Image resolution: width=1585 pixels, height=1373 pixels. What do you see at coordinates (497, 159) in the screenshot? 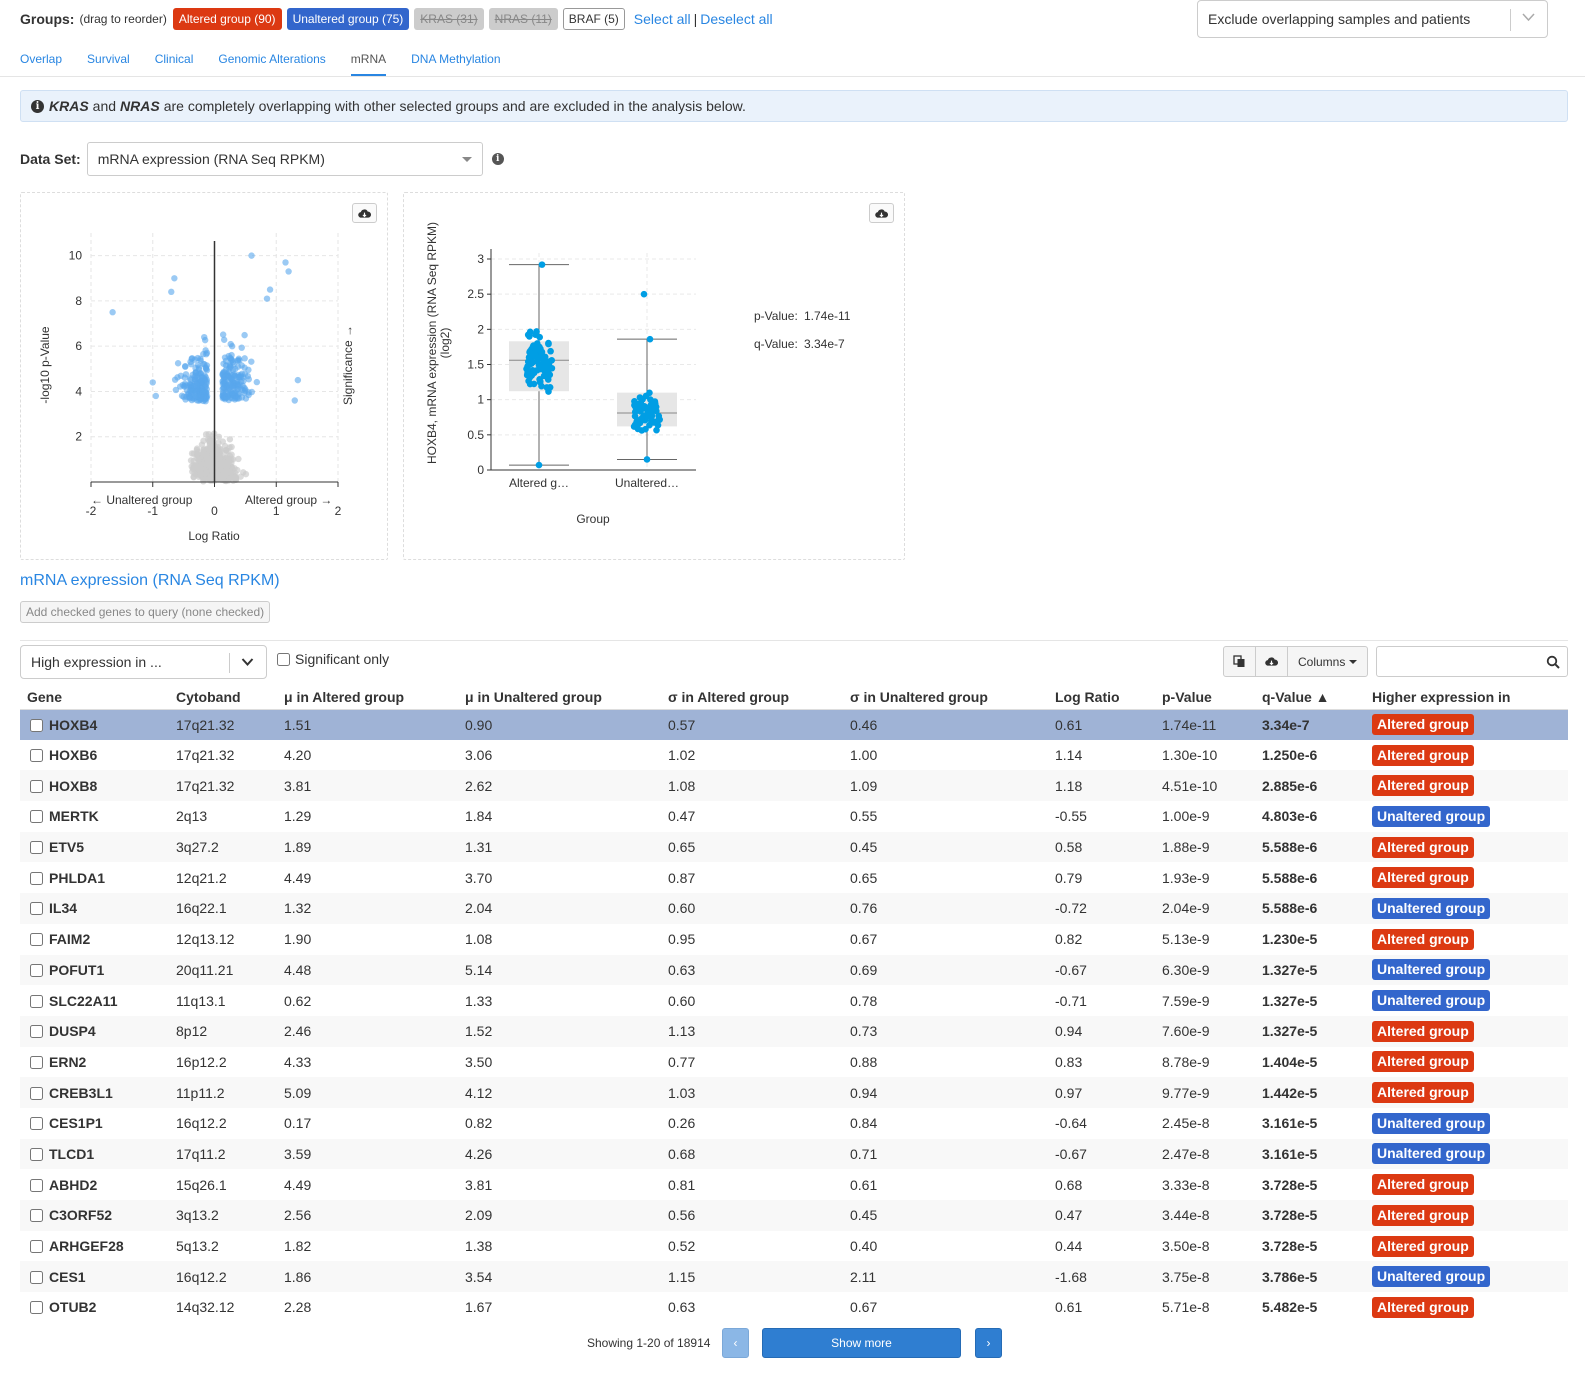
I see `info-icon: i` at bounding box center [497, 159].